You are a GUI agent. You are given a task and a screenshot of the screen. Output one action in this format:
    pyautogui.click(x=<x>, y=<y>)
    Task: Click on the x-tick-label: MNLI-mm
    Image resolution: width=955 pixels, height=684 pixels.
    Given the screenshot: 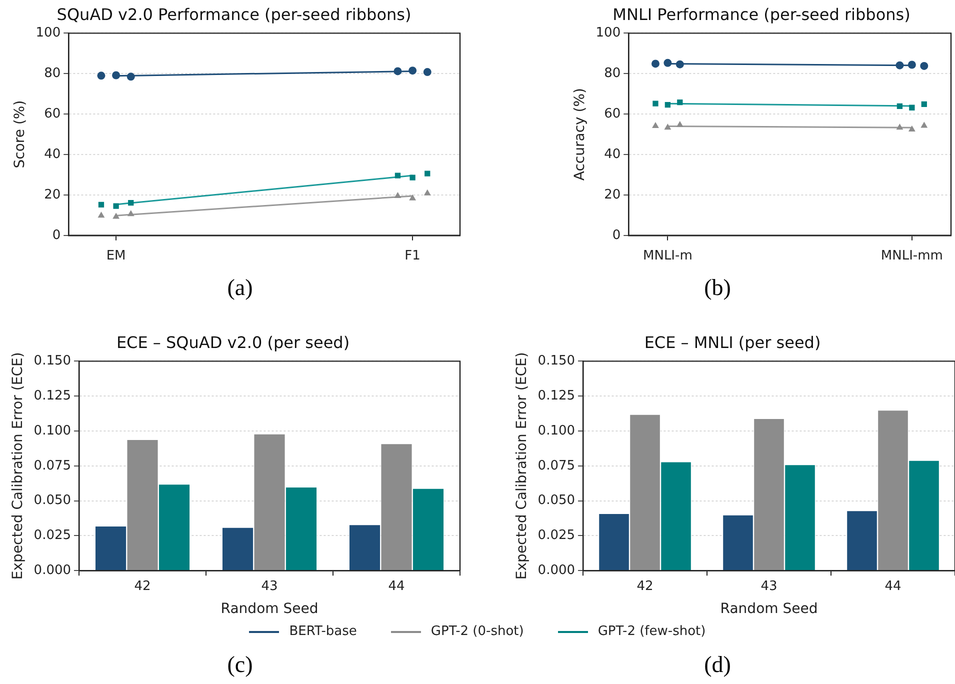 What is the action you would take?
    pyautogui.click(x=911, y=256)
    